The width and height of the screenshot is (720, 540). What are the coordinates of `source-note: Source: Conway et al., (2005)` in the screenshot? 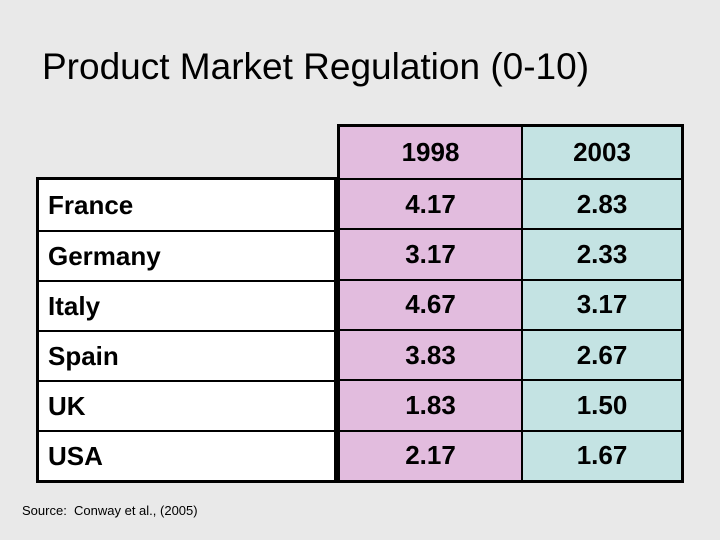 It's located at (110, 510).